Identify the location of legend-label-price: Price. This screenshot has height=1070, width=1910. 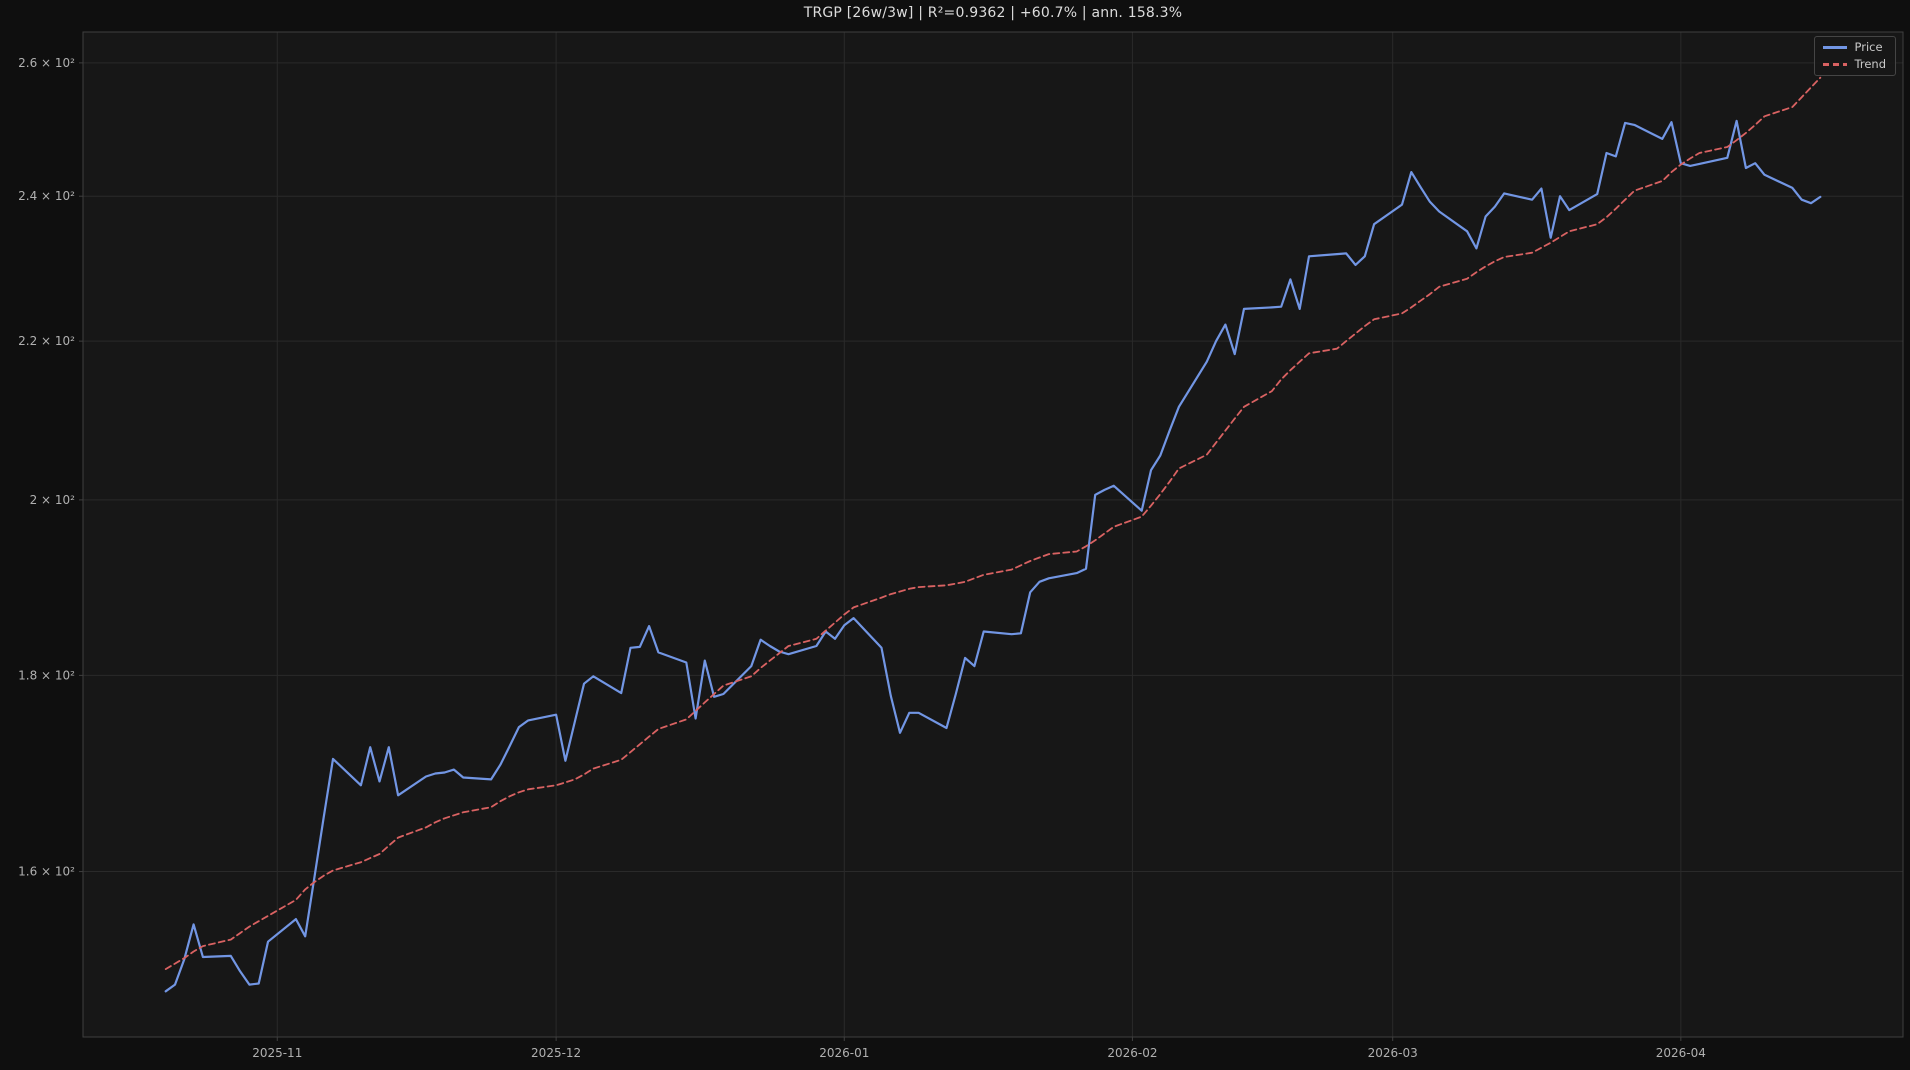
(1868, 47).